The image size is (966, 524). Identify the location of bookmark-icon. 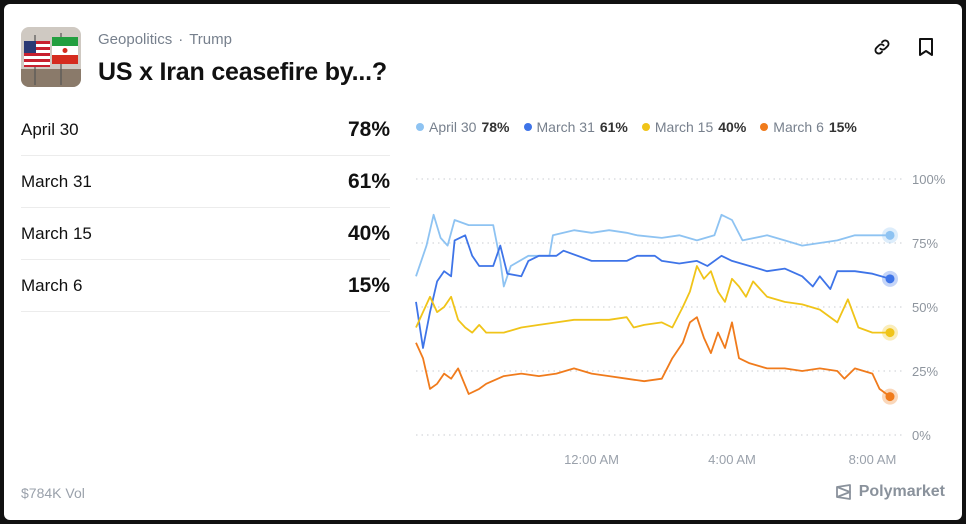
(926, 47).